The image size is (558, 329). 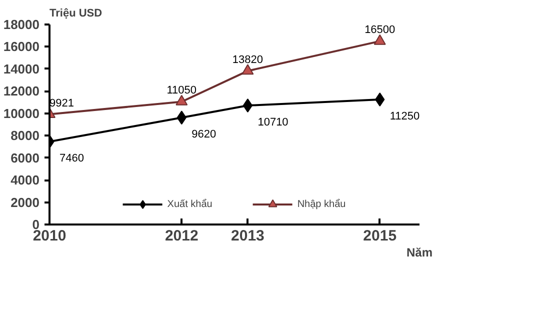 What do you see at coordinates (248, 60) in the screenshot?
I see `data-label: 13820` at bounding box center [248, 60].